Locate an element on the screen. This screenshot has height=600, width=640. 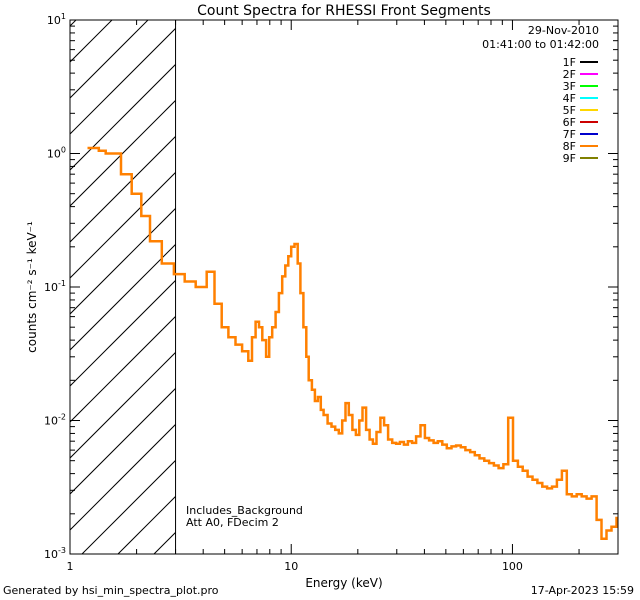
legend-label: 4F is located at coordinates (569, 98).